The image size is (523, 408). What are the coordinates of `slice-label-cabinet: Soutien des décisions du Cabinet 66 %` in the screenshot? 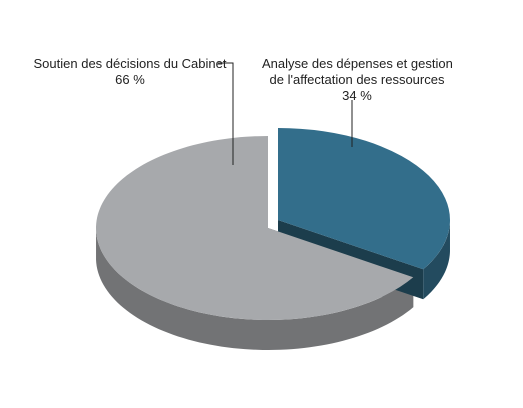 It's located at (130, 72).